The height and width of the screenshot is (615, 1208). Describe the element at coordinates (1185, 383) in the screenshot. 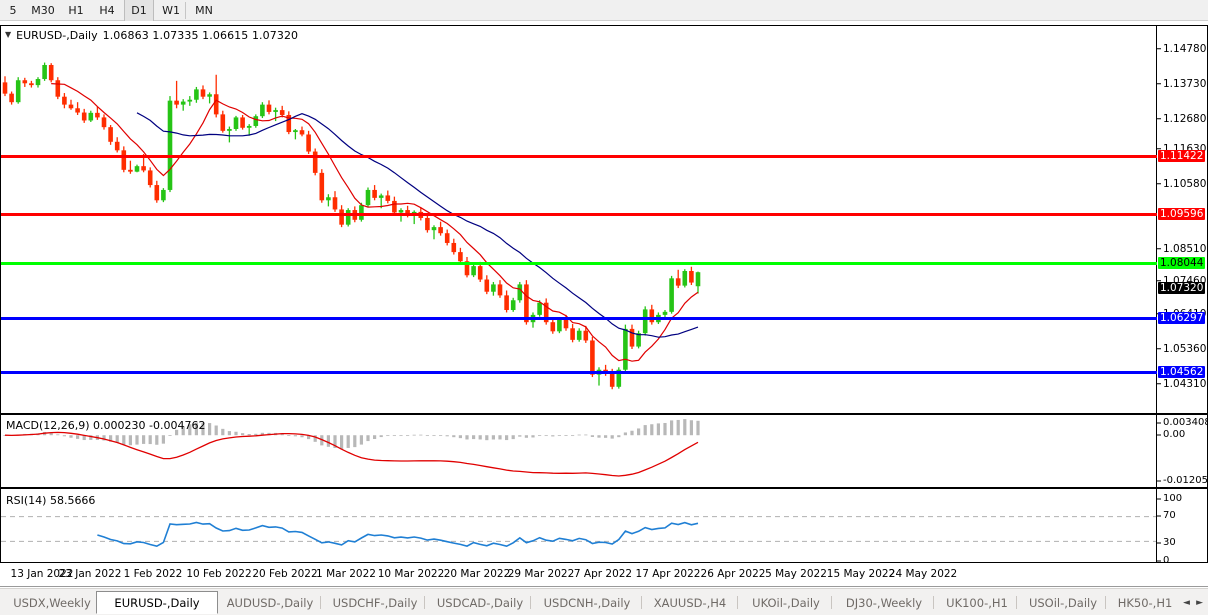

I see `price-tick-label: 1.04310` at that location.